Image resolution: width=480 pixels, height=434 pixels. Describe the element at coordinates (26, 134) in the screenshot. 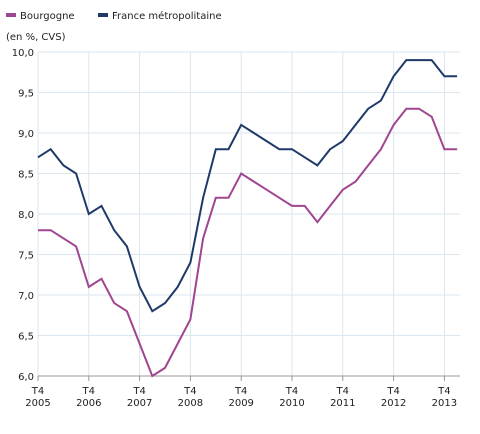

I see `y-tick-label: 9,0` at that location.